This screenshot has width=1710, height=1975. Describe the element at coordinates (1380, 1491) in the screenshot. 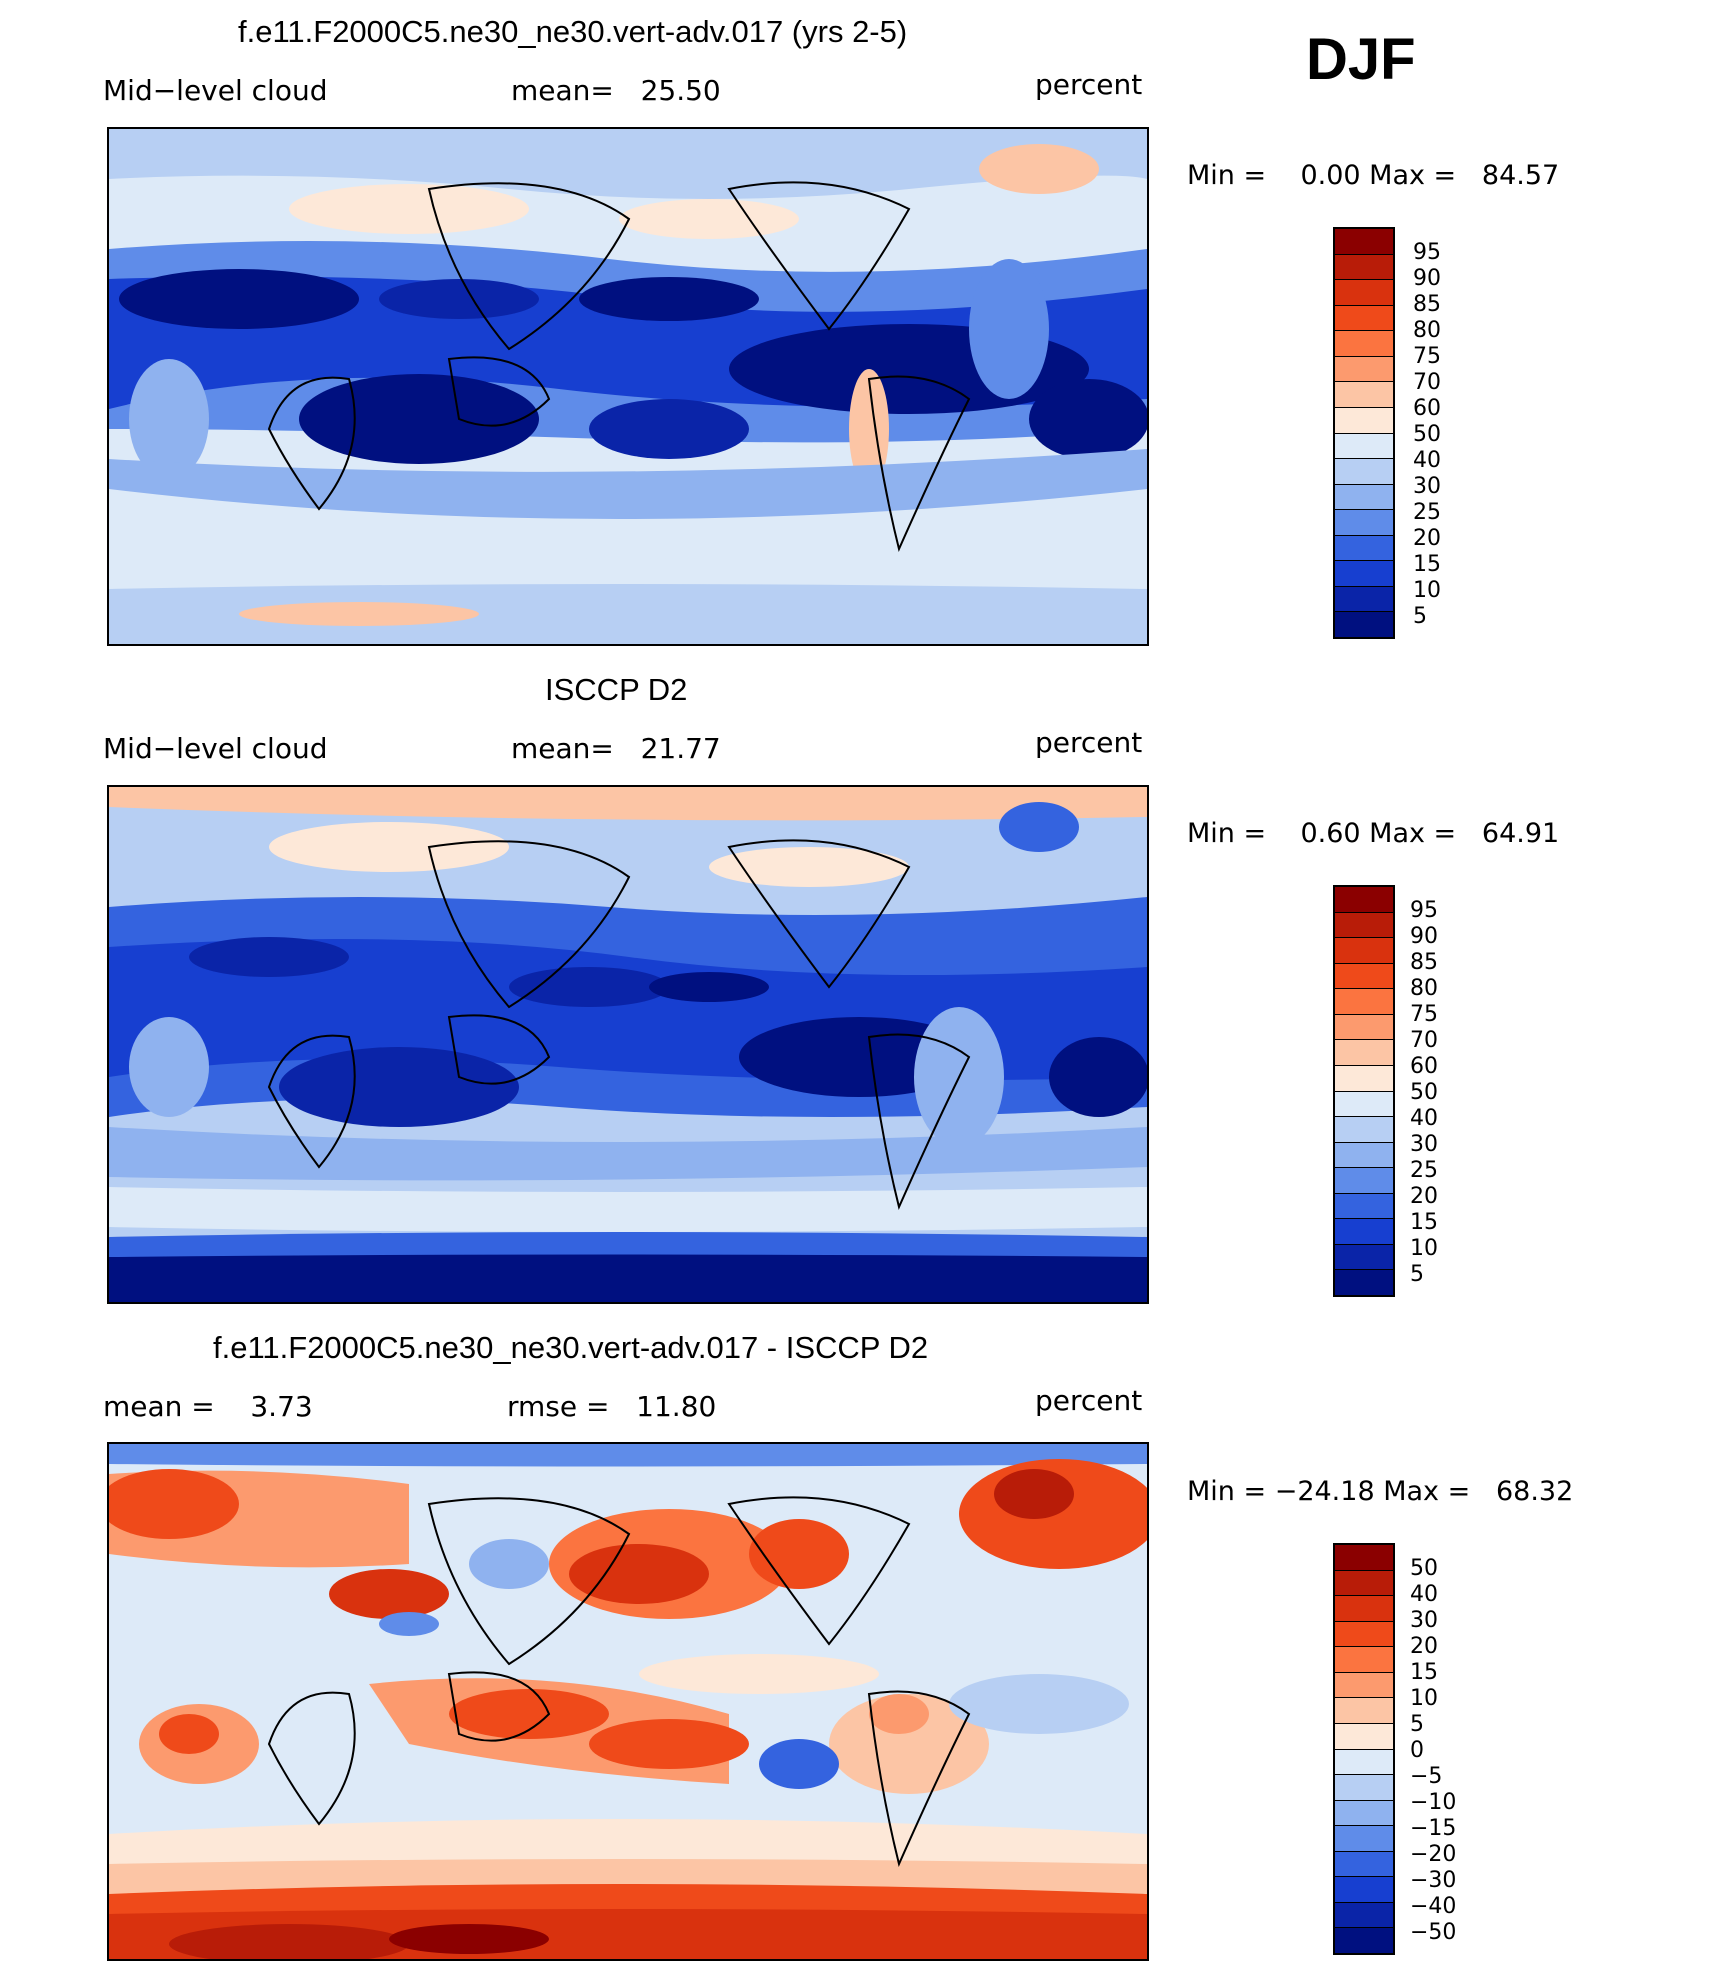

I see `panel3-minmax: Min = −24.18 Max = 68.32` at that location.